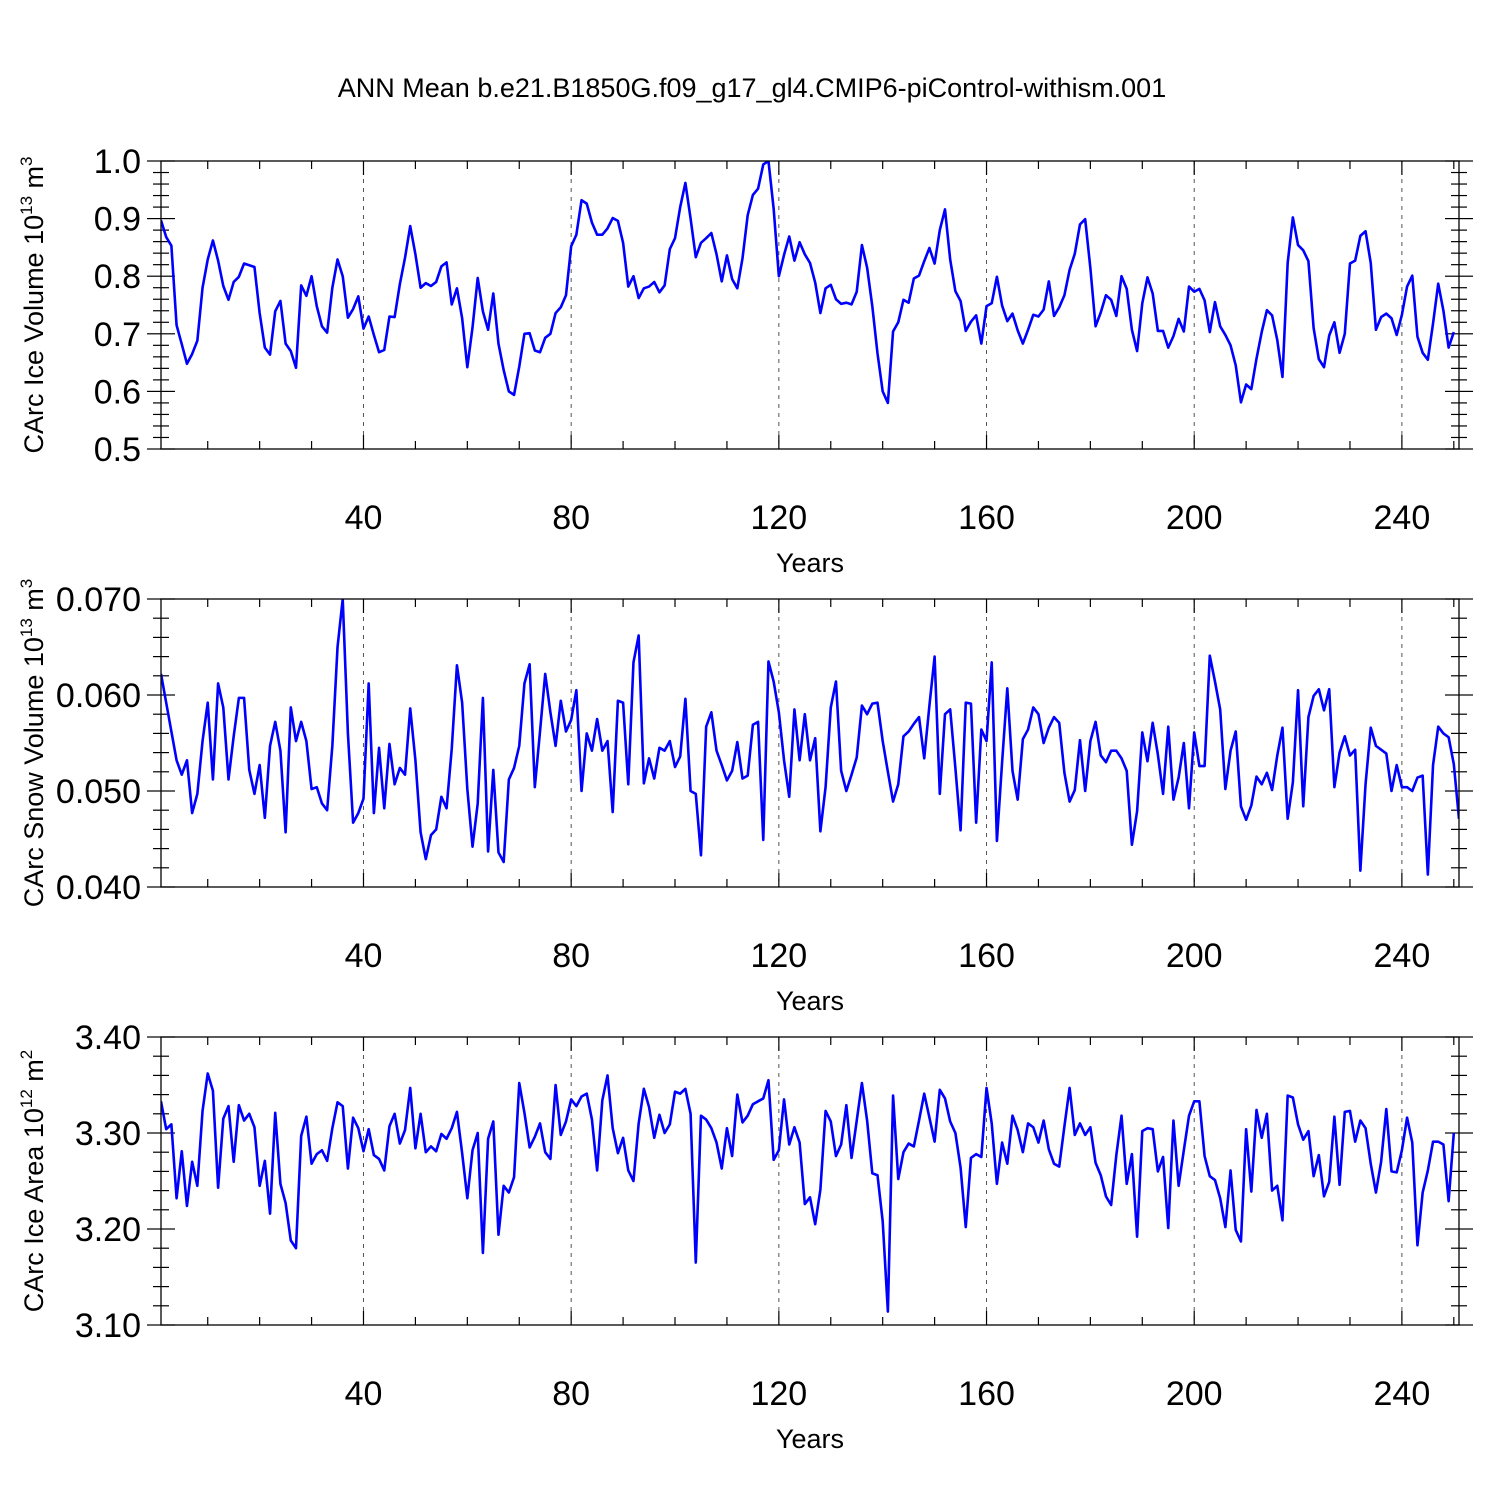  What do you see at coordinates (808, 283) in the screenshot?
I see `series-line-ice-volume` at bounding box center [808, 283].